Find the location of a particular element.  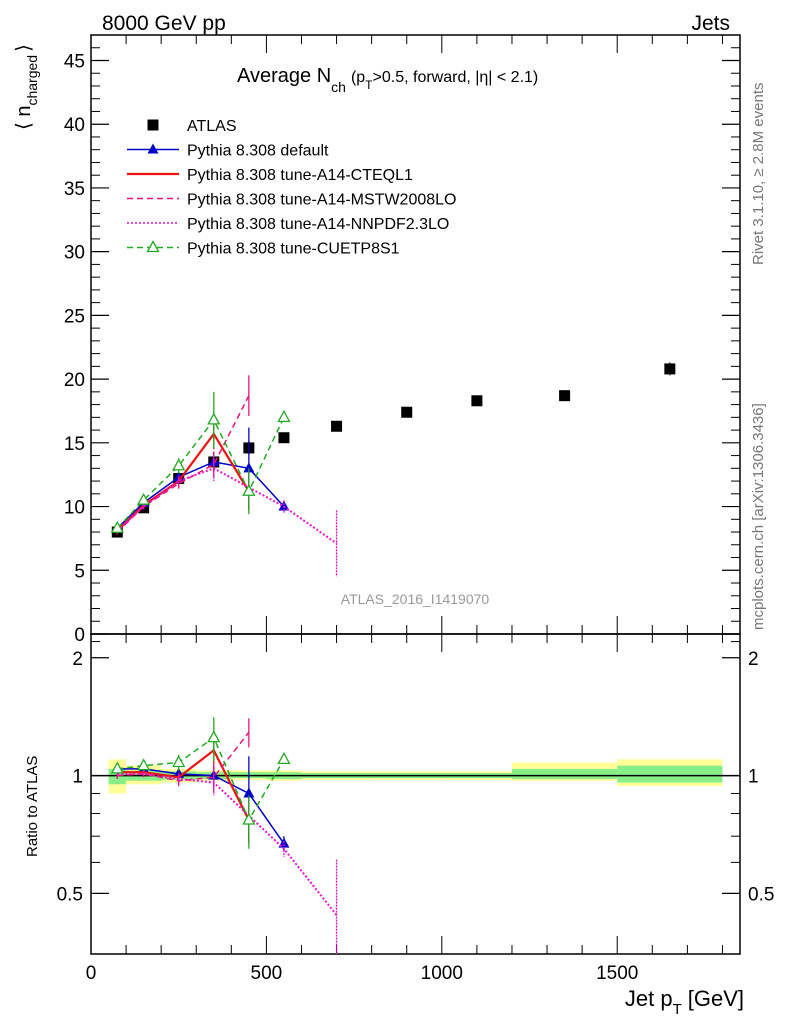

ratio-y-tick-label-right: 0.5 is located at coordinates (761, 894).